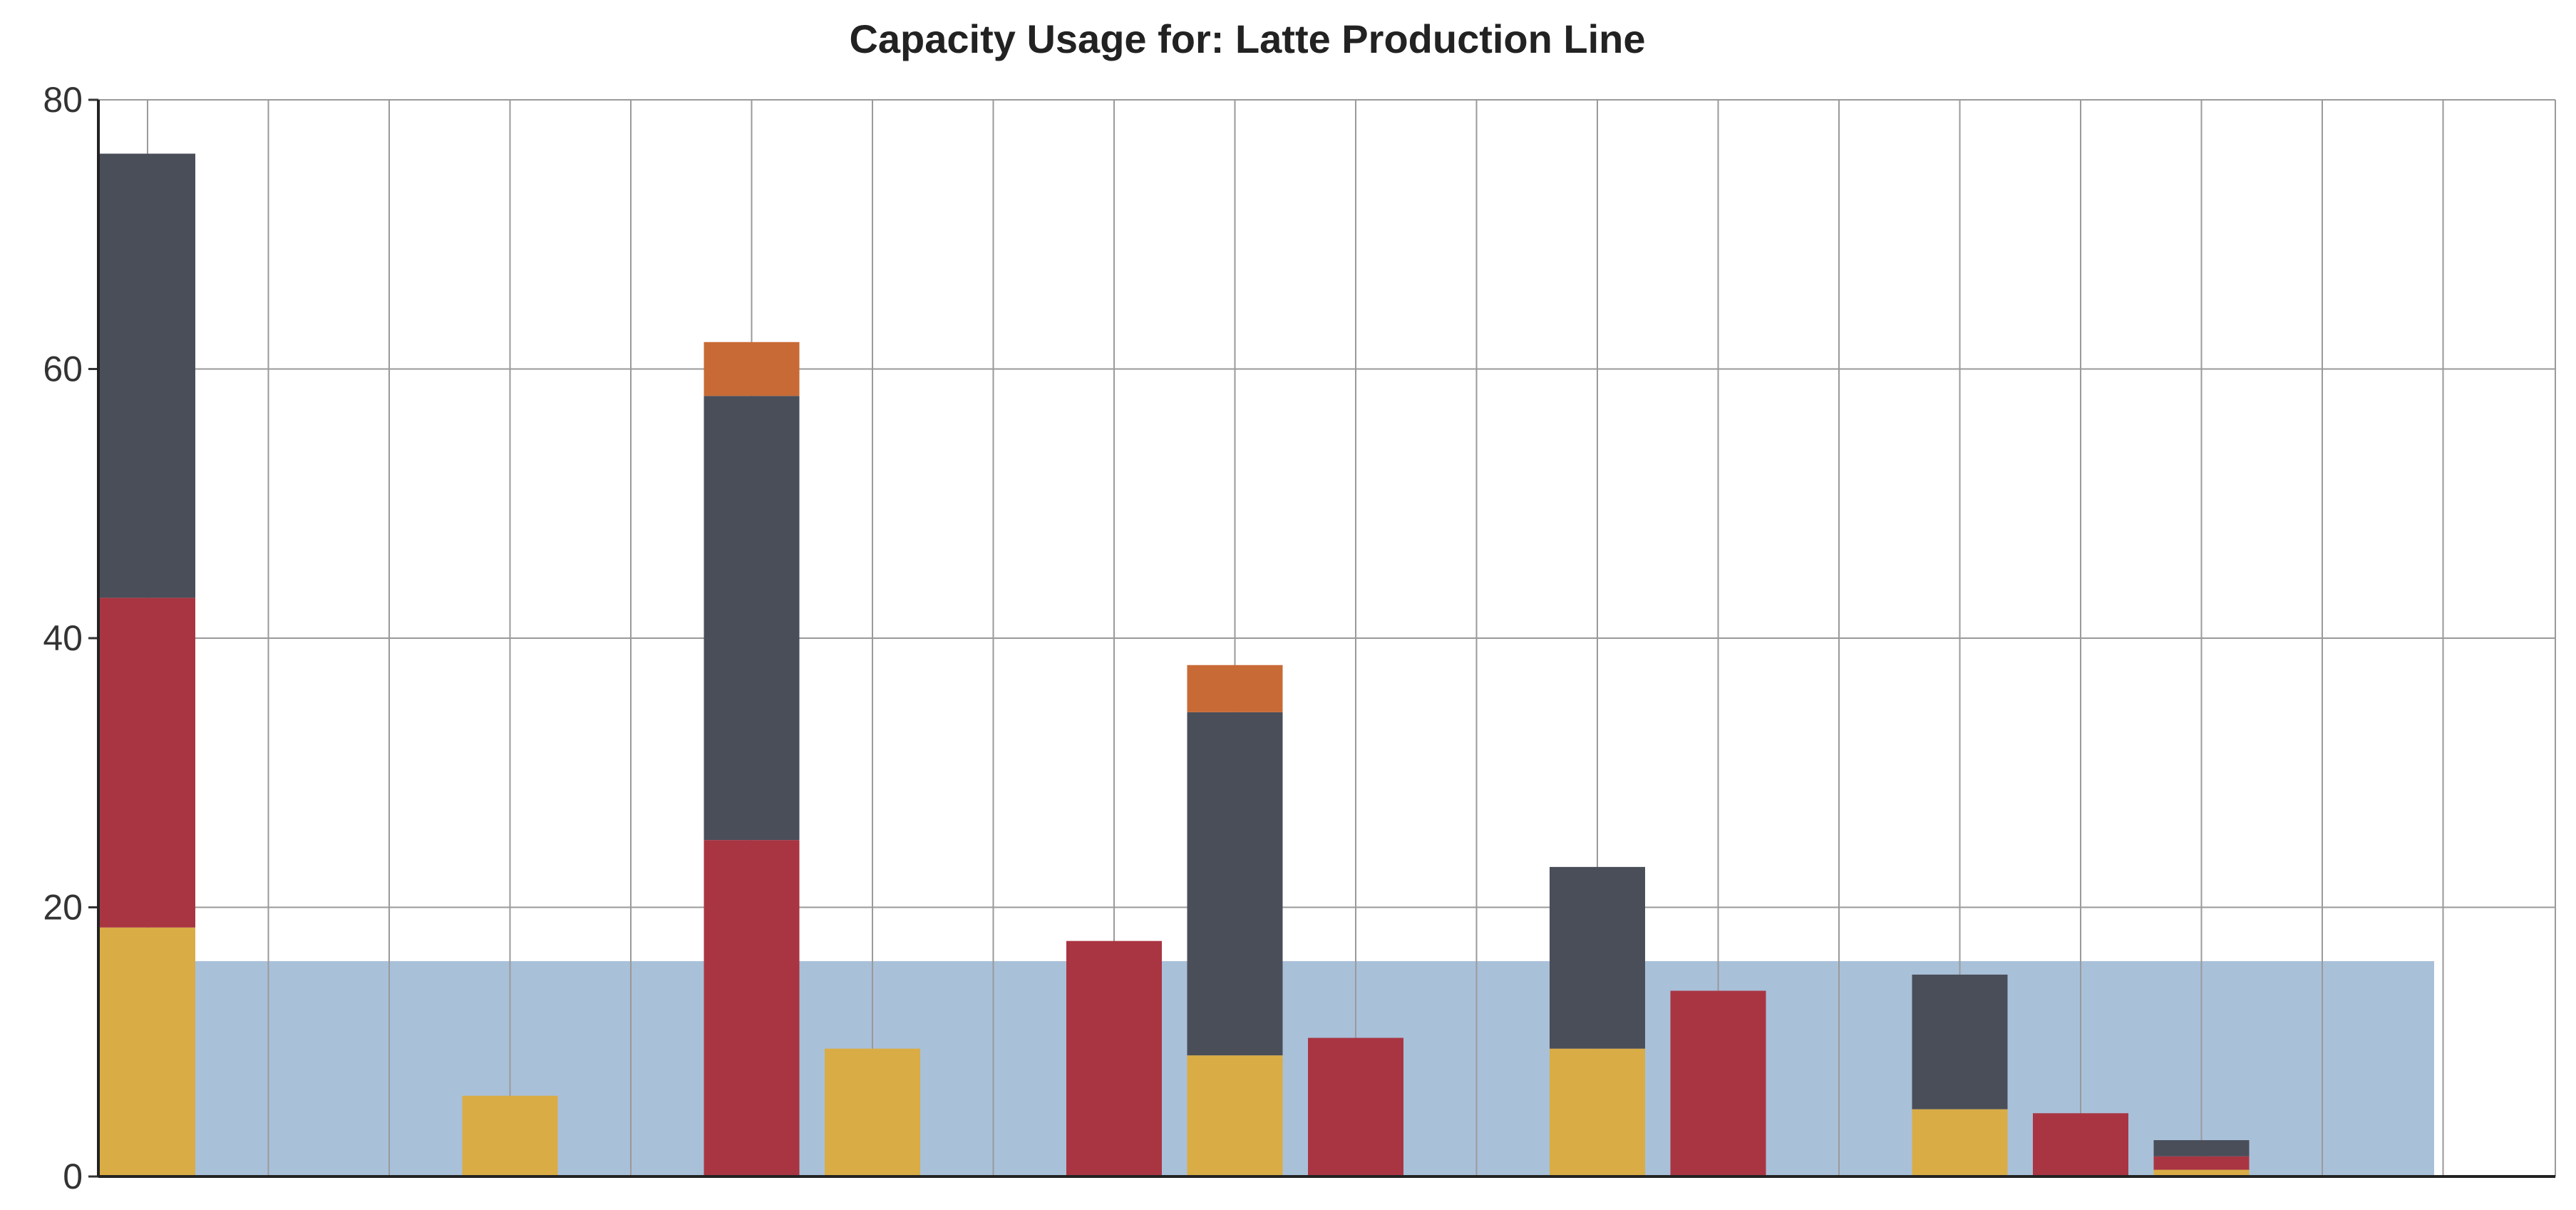  What do you see at coordinates (63, 638) in the screenshot?
I see `y-tick-label: 40` at bounding box center [63, 638].